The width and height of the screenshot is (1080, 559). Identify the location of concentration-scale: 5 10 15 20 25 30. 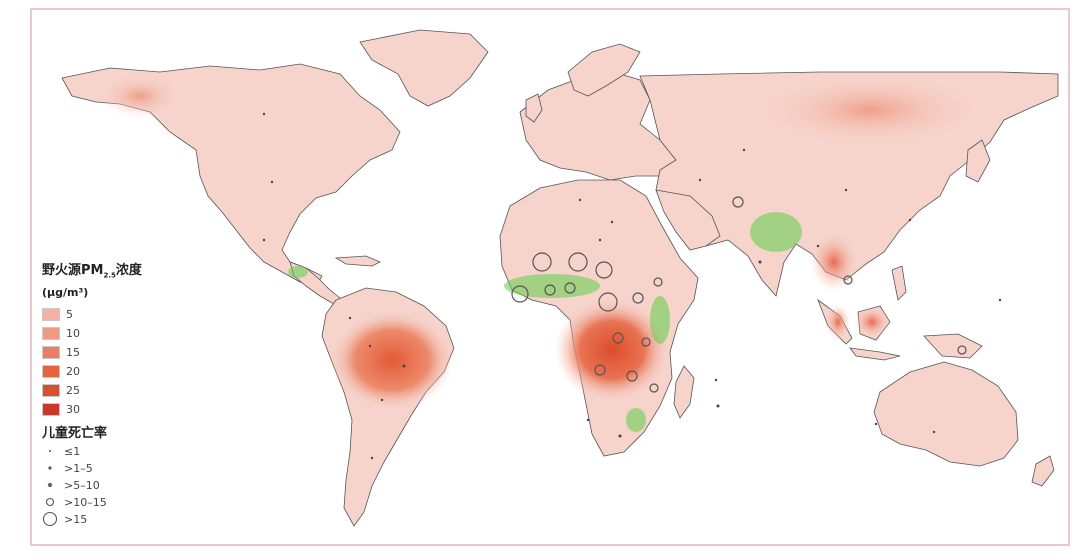
(127, 362).